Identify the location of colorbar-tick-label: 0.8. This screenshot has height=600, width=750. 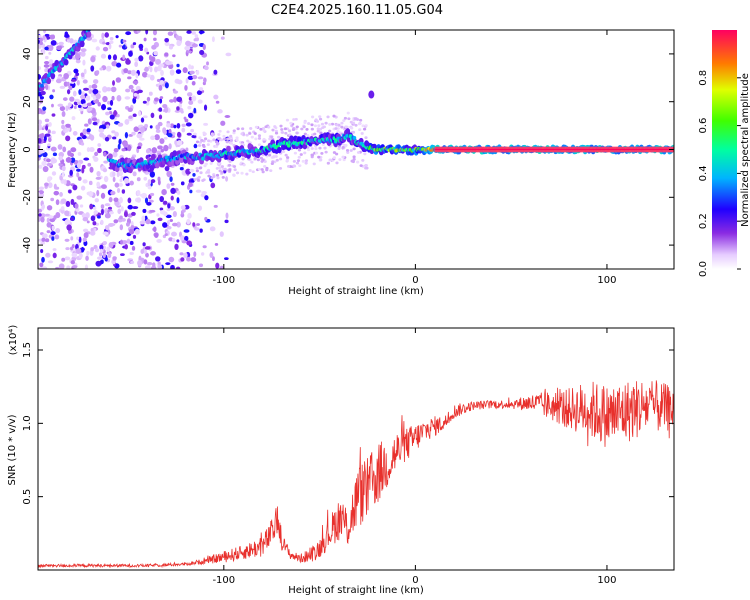
(703, 78).